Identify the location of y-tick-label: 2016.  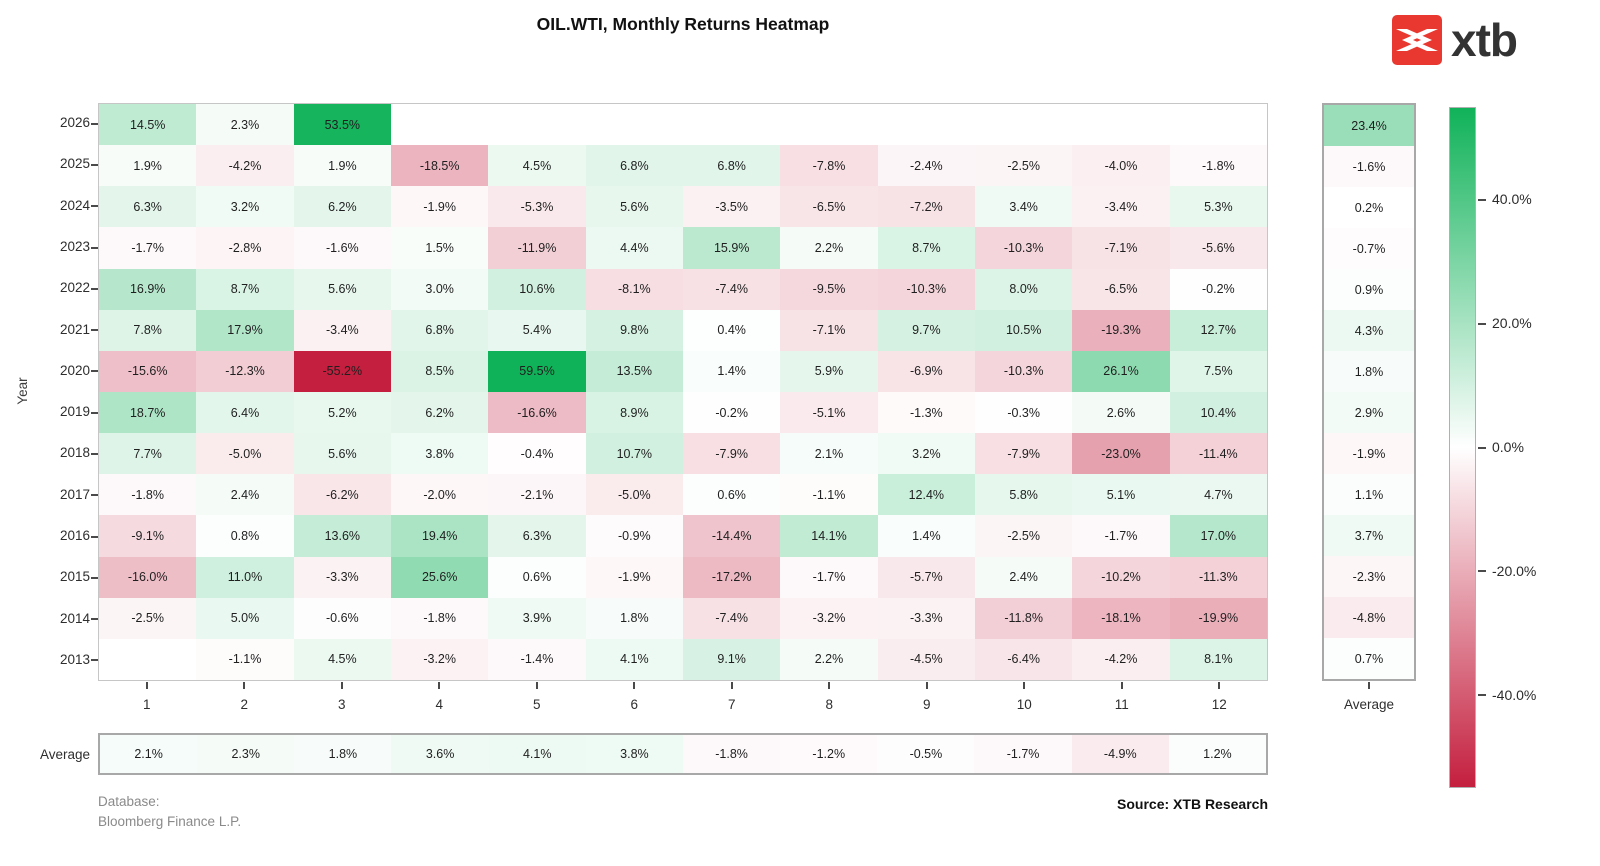
(74, 535).